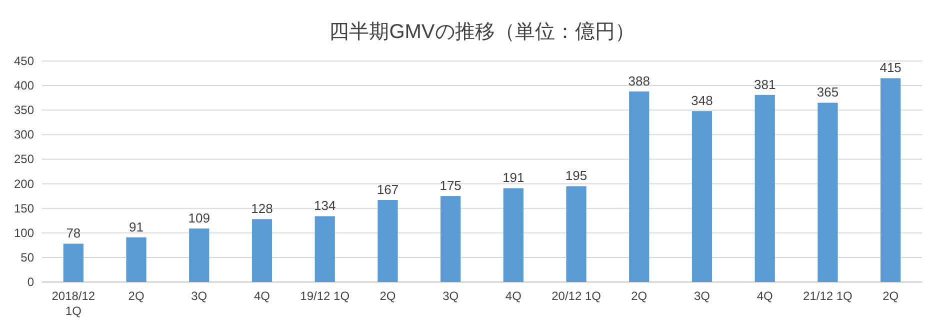 This screenshot has width=933, height=330. I want to click on y-tick-label: 150, so click(24, 208).